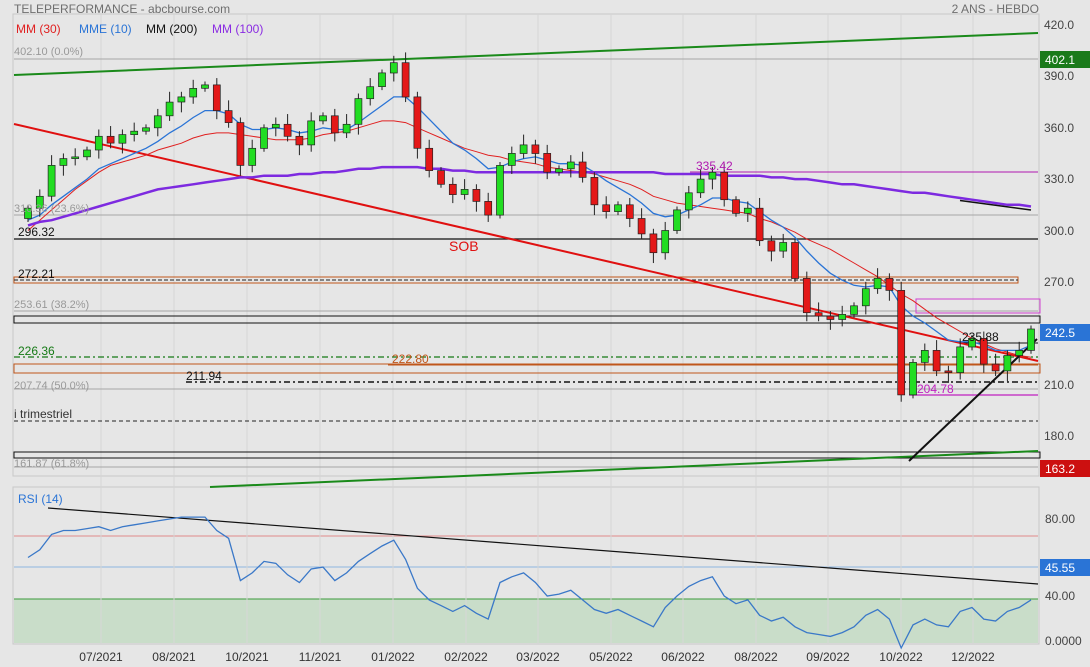 Image resolution: width=1090 pixels, height=667 pixels. Describe the element at coordinates (1060, 519) in the screenshot. I see `rsi-tick: 80.00` at that location.